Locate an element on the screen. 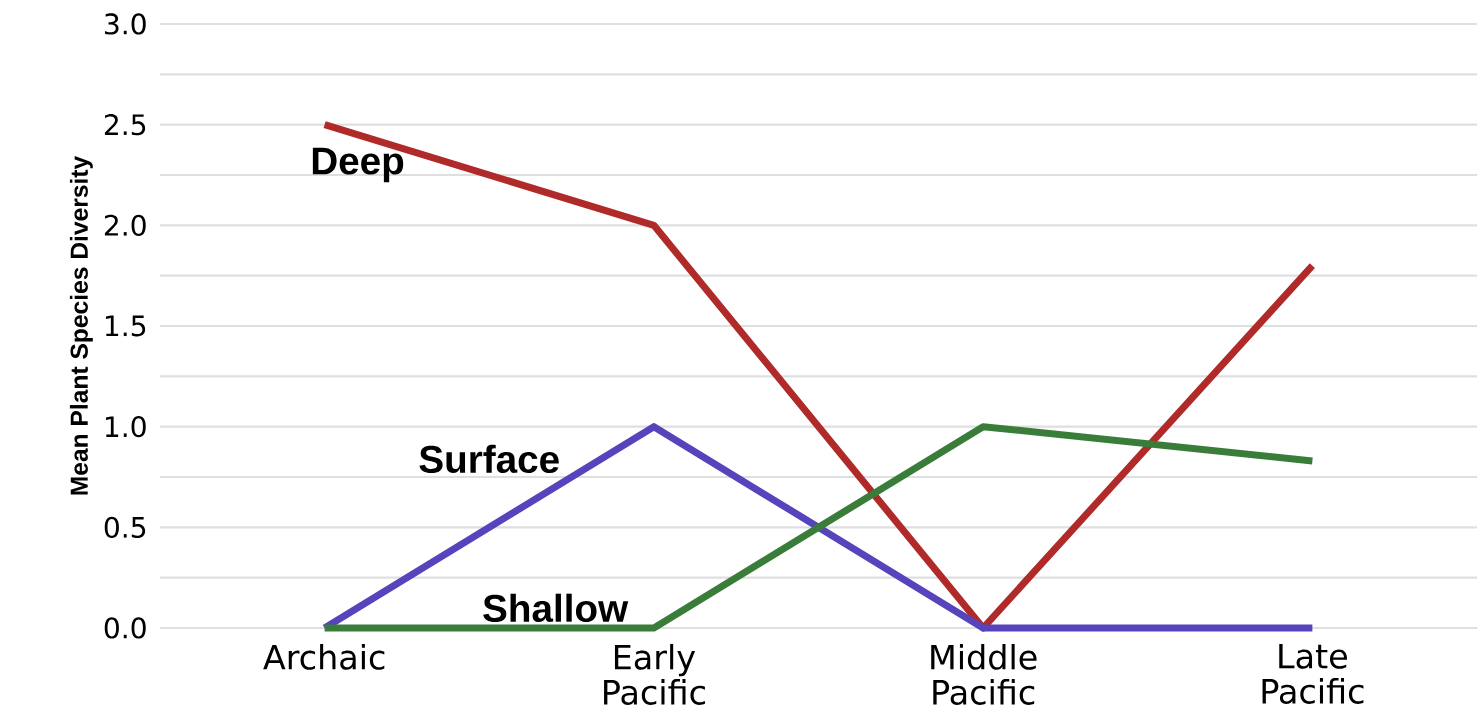 This screenshot has width=1477, height=721. y-tick-label: 0.0 is located at coordinates (125, 628).